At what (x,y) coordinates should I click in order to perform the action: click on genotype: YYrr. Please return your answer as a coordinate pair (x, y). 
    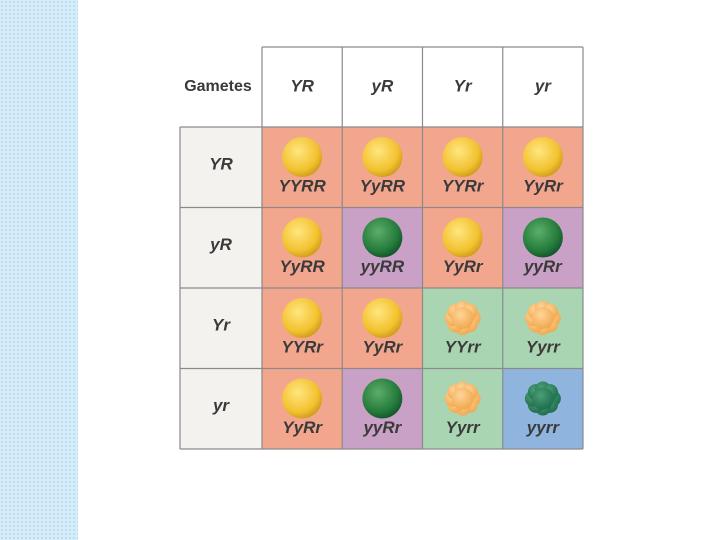
    Looking at the image, I should click on (463, 346).